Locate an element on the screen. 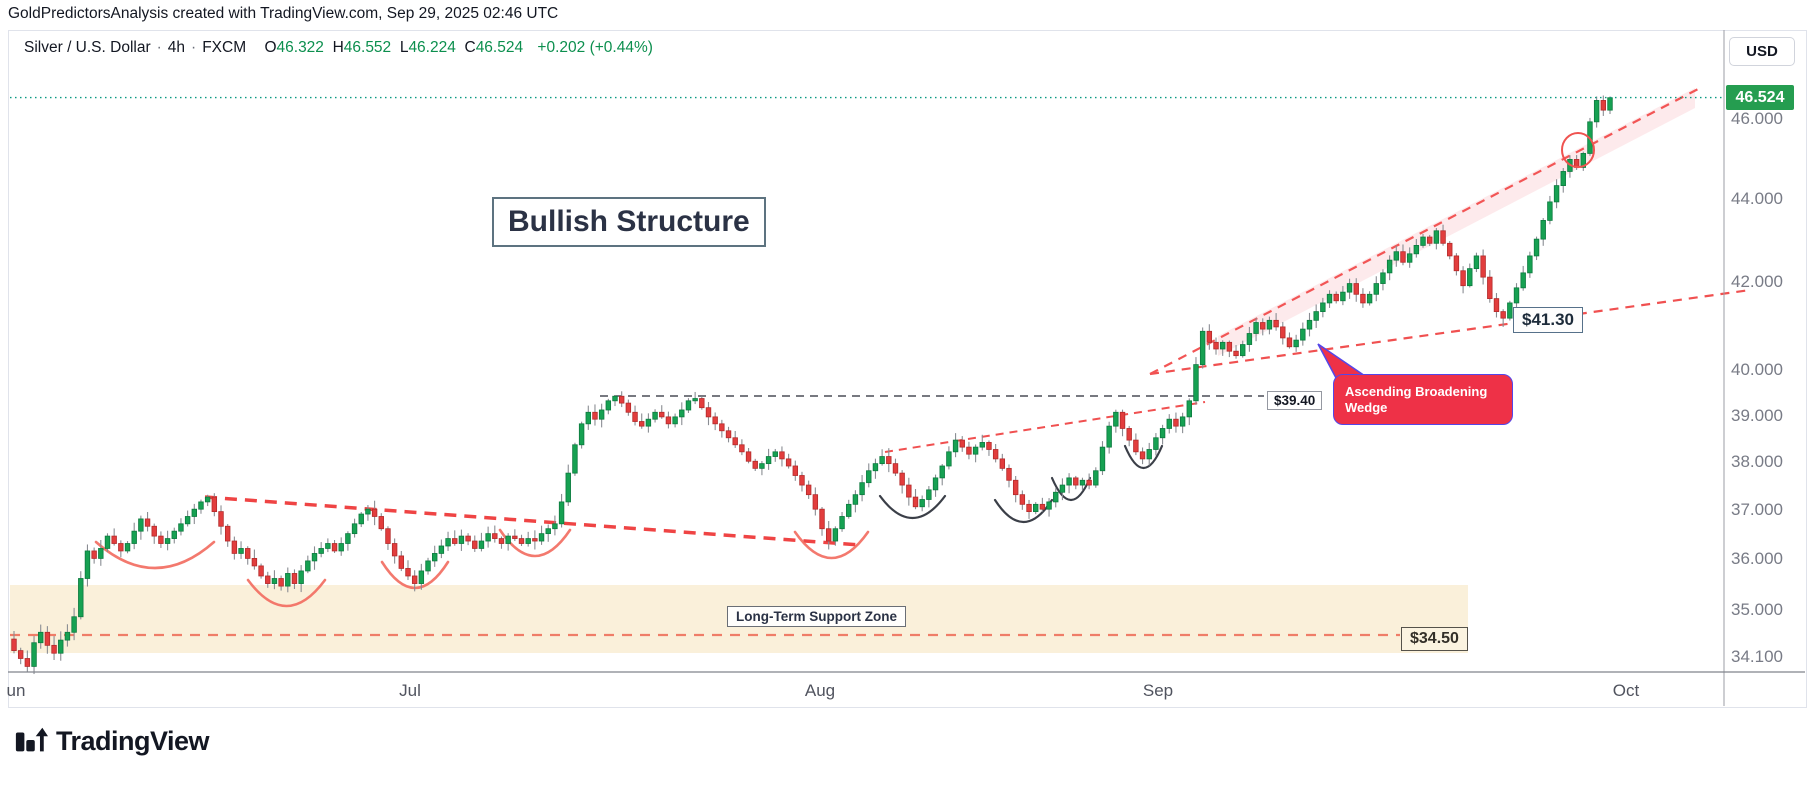  wedge-band is located at coordinates (1456, 222).